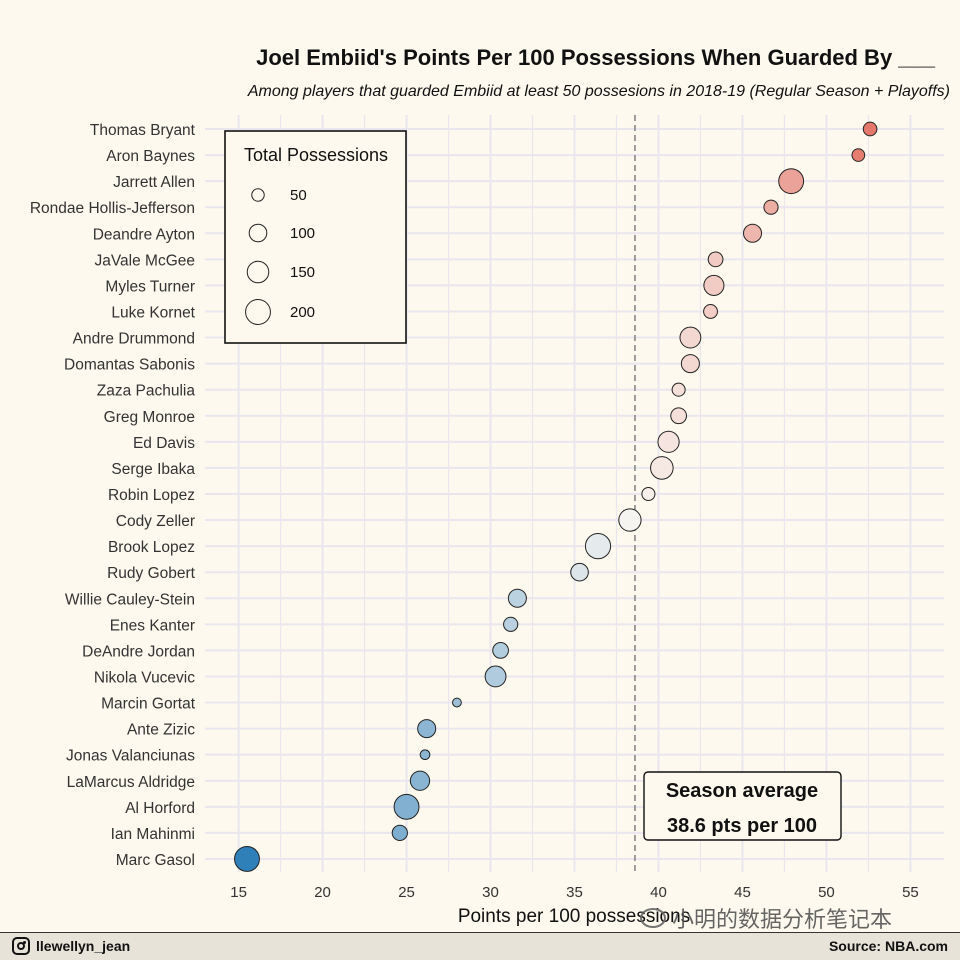 This screenshot has height=960, width=960. I want to click on legend-label: 100, so click(302, 233).